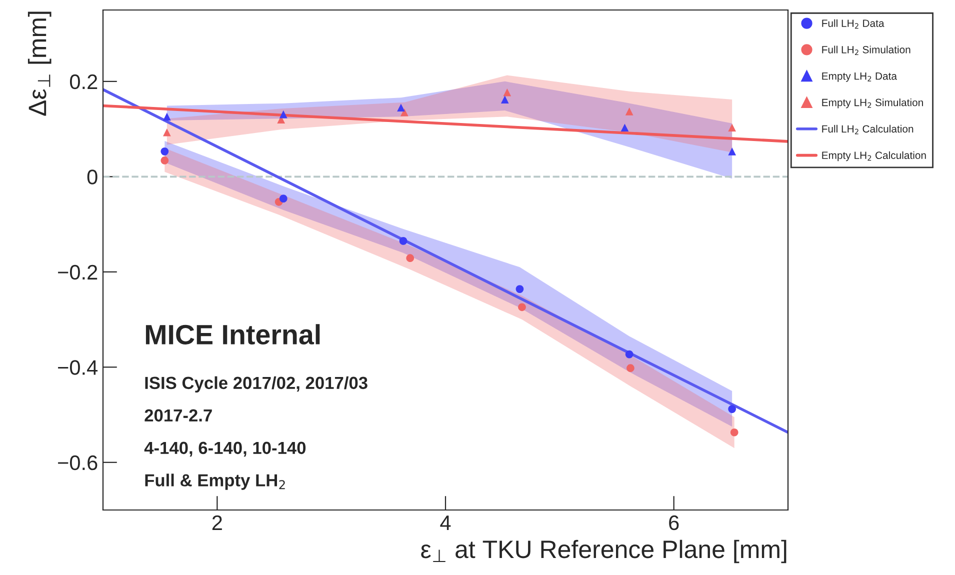 Image resolution: width=955 pixels, height=575 pixels. I want to click on legend-label: Empty LH$_{2}$ Simulation, so click(872, 103).